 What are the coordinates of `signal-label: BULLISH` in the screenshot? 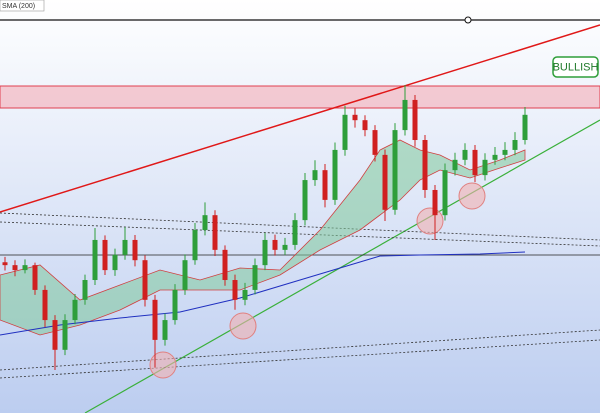 It's located at (576, 67).